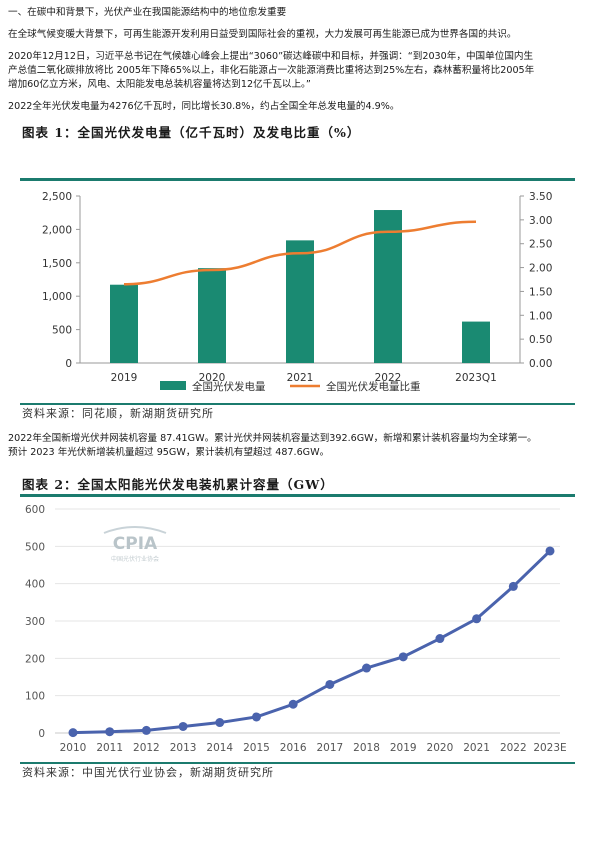 The width and height of the screenshot is (595, 842). I want to click on y-tick-label: 300, so click(35, 622).